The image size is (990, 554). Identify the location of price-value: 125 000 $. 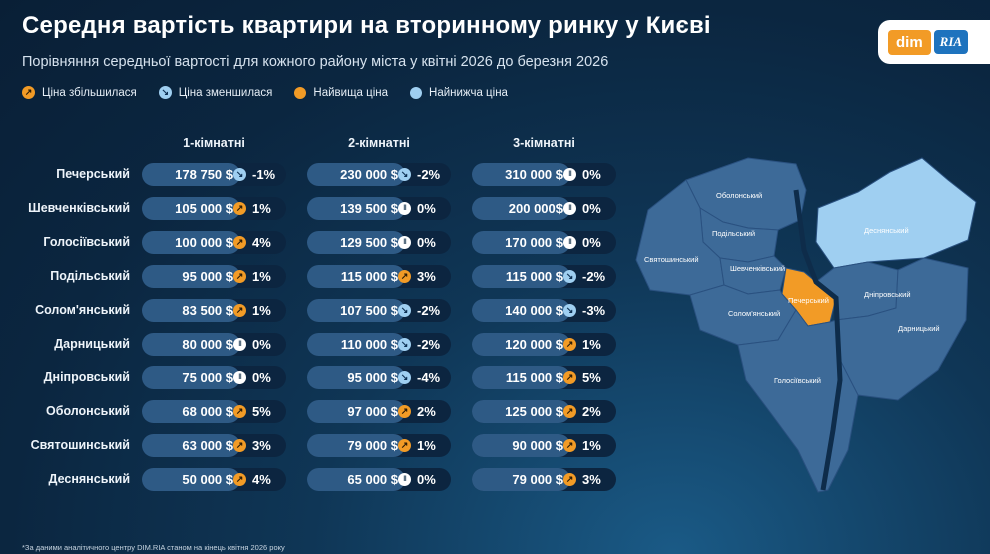
(521, 412).